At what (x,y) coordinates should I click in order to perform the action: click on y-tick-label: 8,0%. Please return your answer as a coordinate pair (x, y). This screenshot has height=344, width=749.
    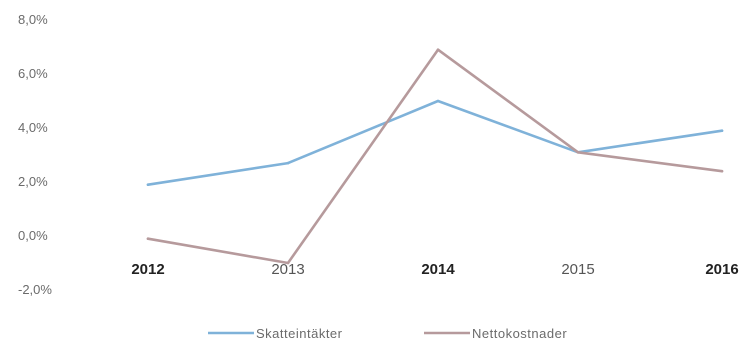
    Looking at the image, I should click on (33, 19).